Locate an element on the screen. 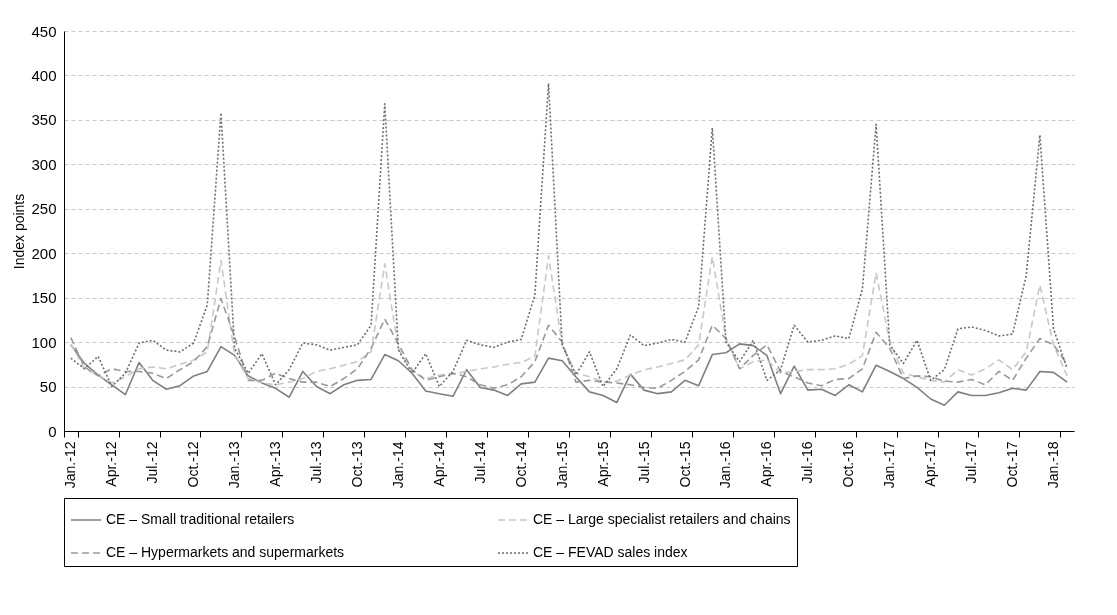  y-tick-label: 150 is located at coordinates (44, 298).